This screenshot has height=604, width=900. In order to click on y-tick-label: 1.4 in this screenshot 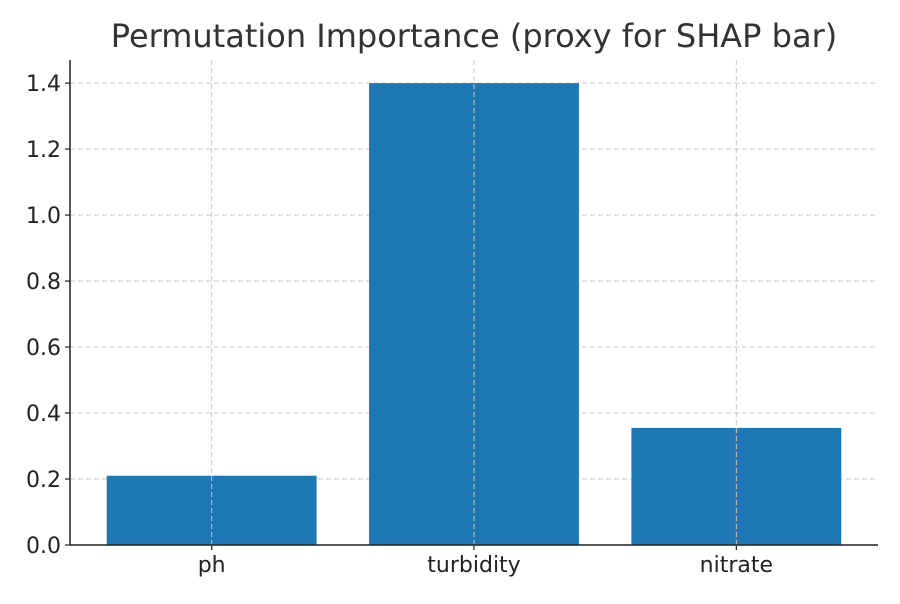, I will do `click(43, 84)`.